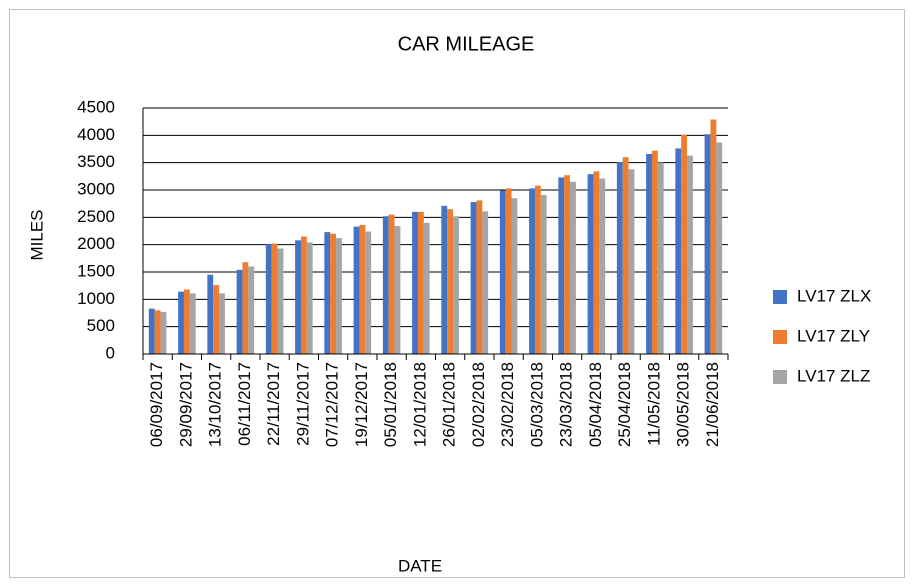 The width and height of the screenshot is (915, 588). What do you see at coordinates (683, 404) in the screenshot?
I see `x-tick-label: 30/05/2018` at bounding box center [683, 404].